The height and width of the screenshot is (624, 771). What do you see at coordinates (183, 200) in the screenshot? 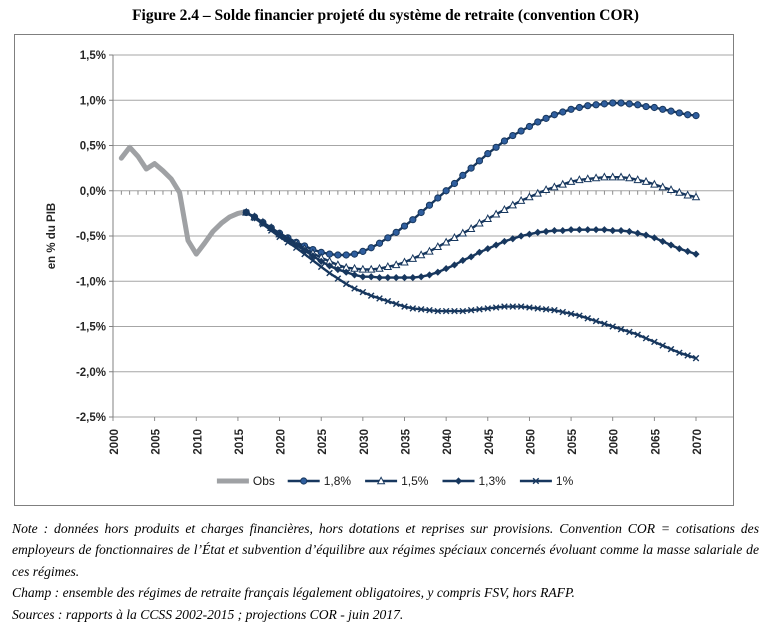
I see `series-Obs` at bounding box center [183, 200].